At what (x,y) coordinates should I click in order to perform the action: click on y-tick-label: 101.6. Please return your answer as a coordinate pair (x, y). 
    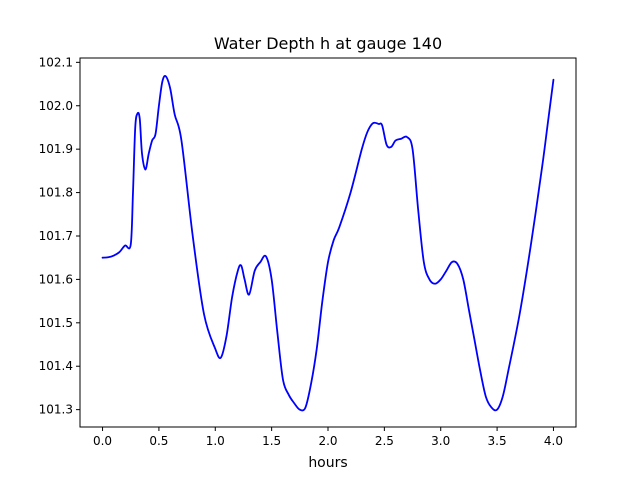
    Looking at the image, I should click on (56, 279).